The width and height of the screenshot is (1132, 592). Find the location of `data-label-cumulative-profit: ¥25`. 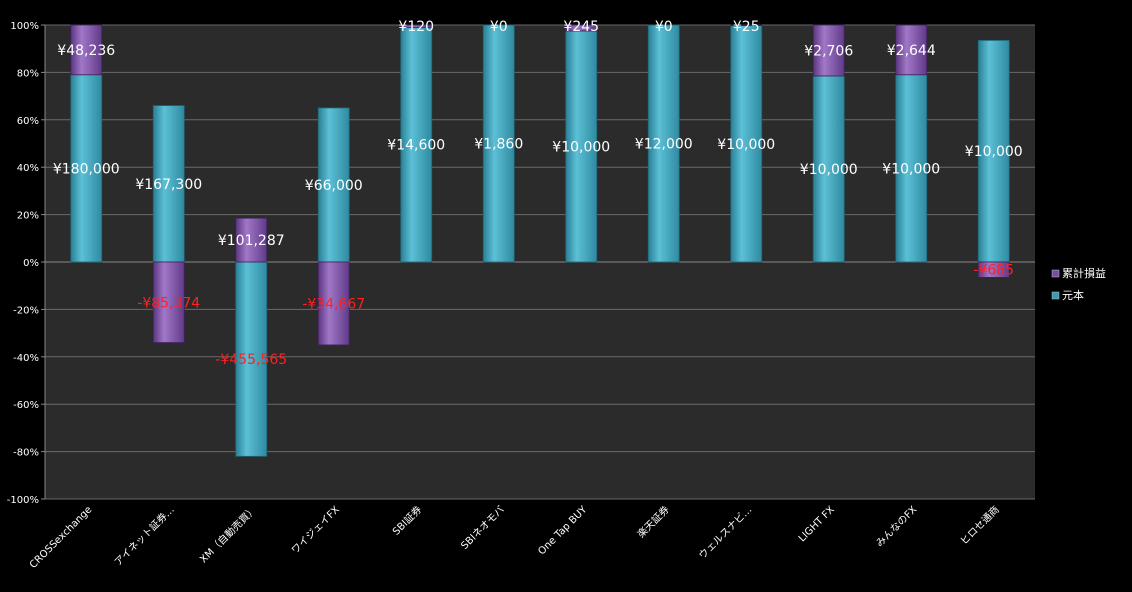

data-label-cumulative-profit: ¥25 is located at coordinates (746, 27).